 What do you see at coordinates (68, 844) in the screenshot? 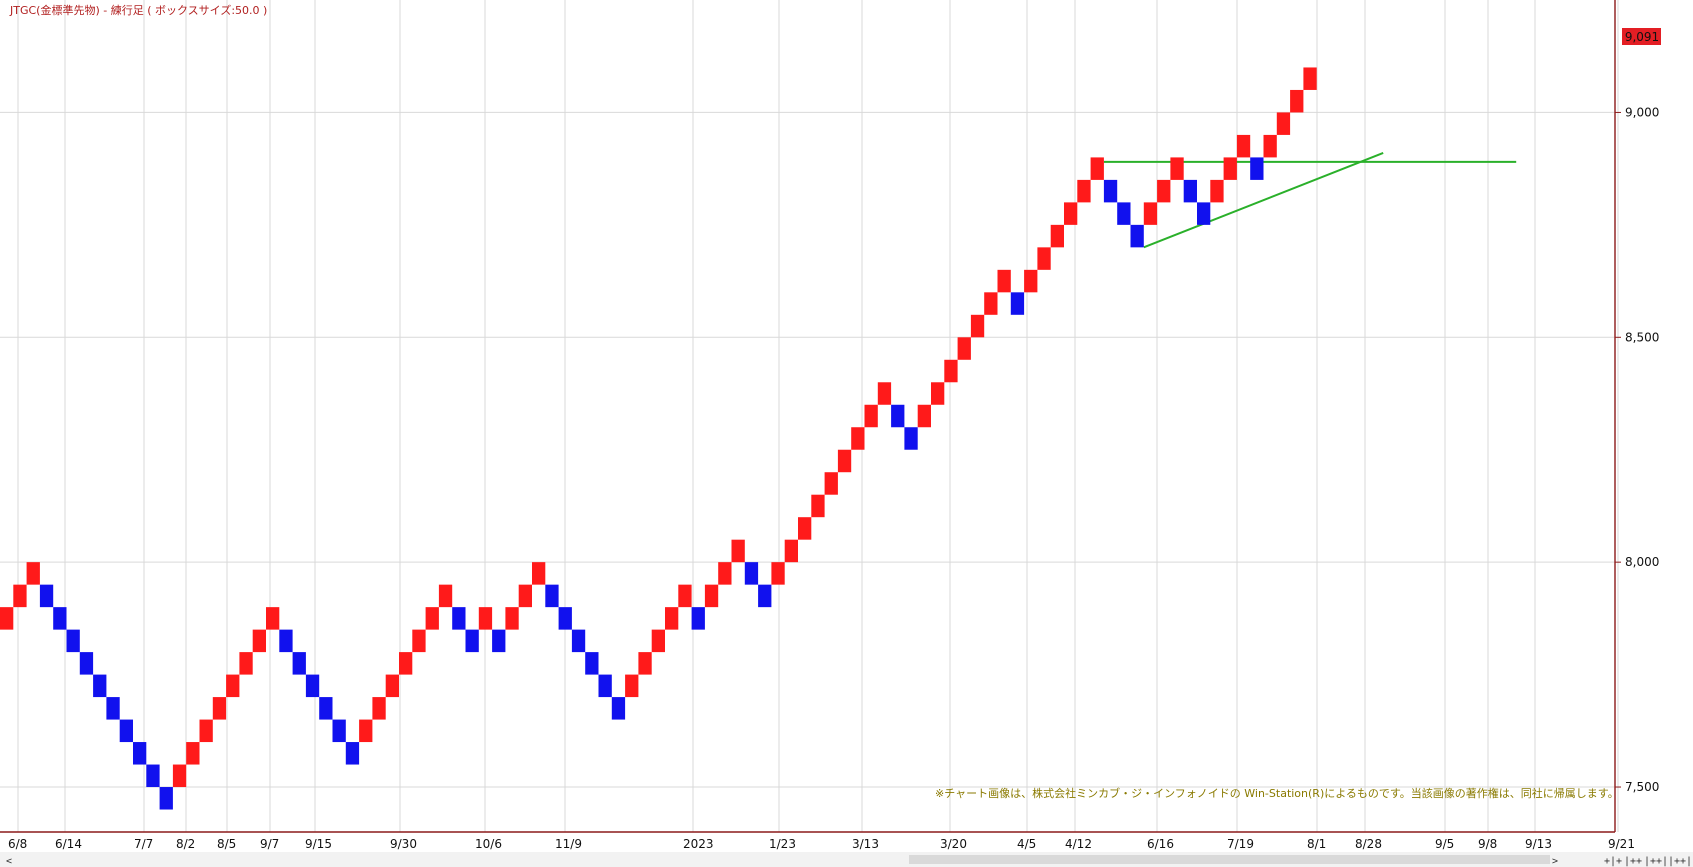
I see `x-tick-label: 6/14` at bounding box center [68, 844].